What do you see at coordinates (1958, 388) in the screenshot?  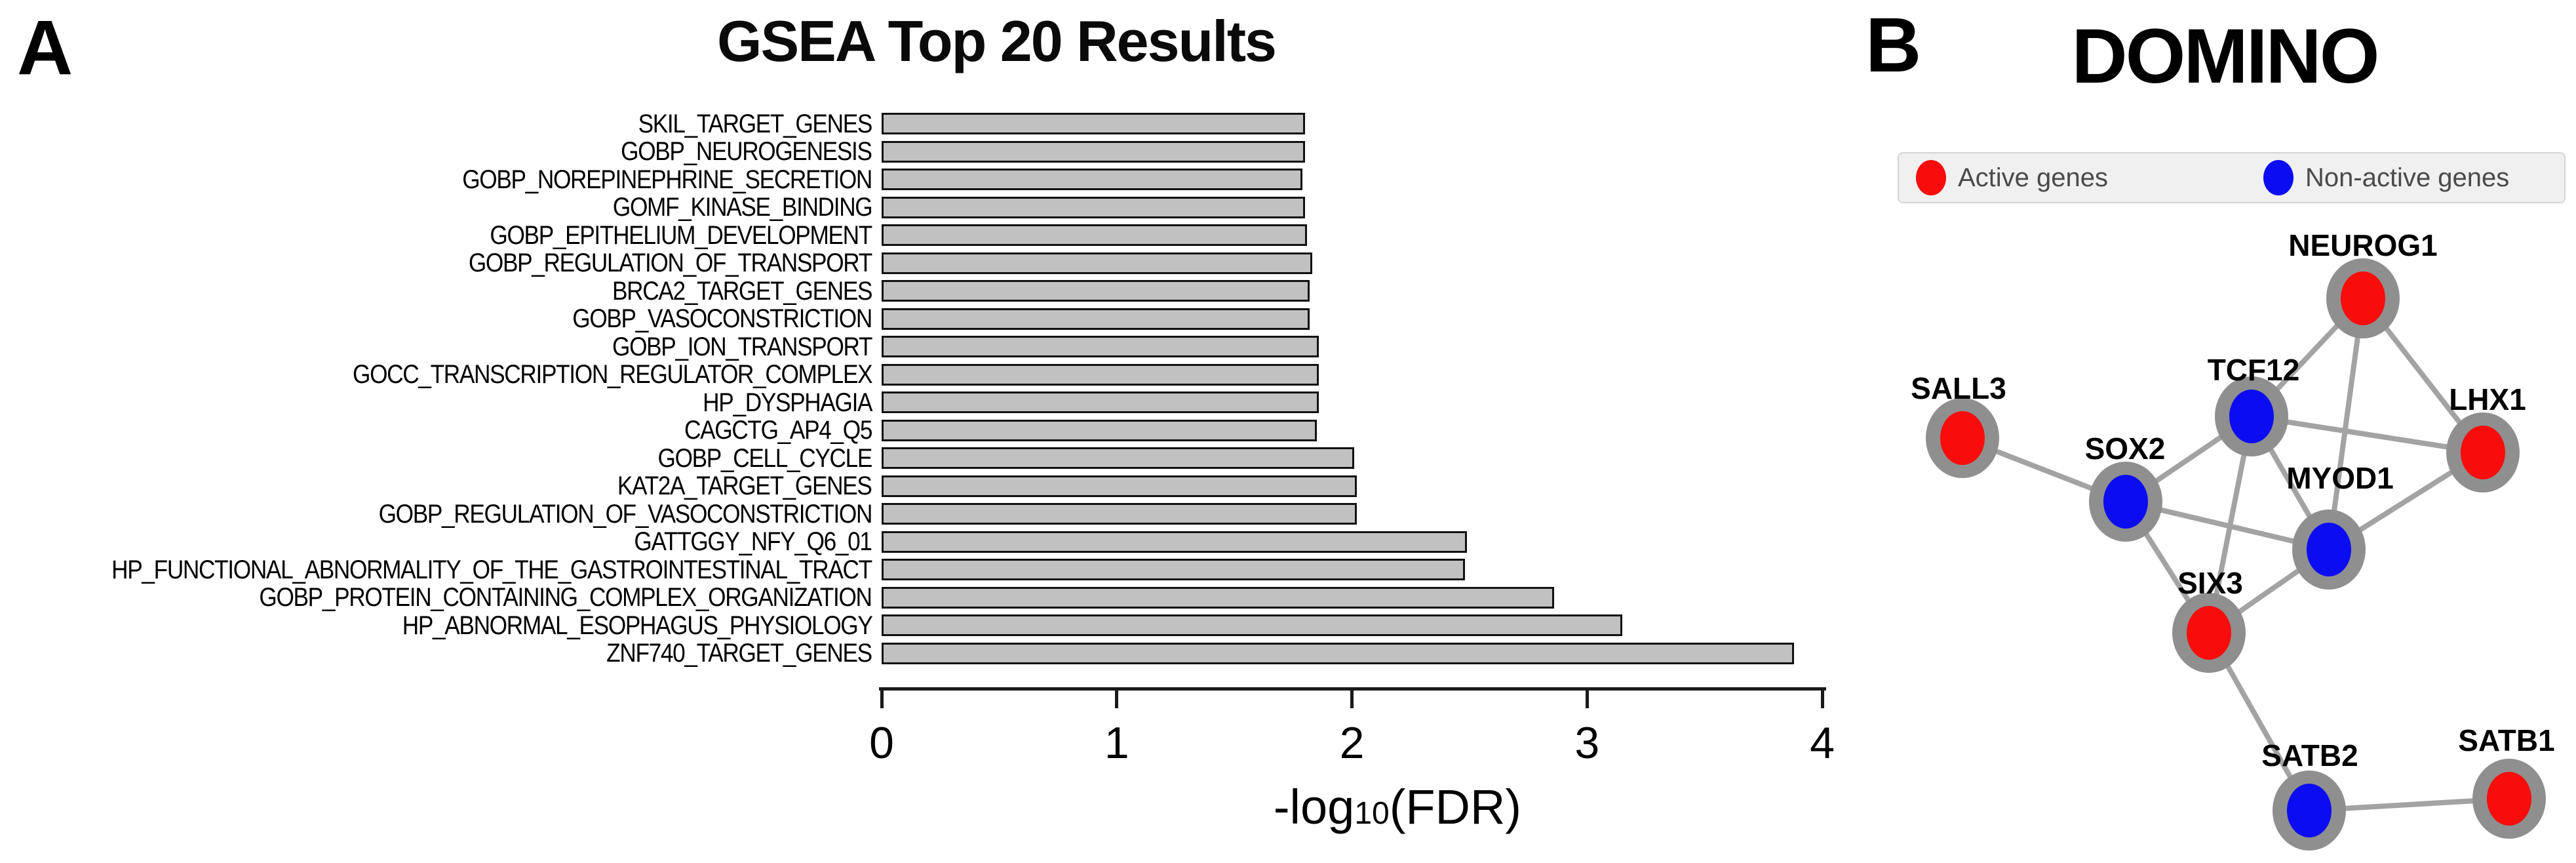 I see `gene-node-label-SALL3: SALL3` at bounding box center [1958, 388].